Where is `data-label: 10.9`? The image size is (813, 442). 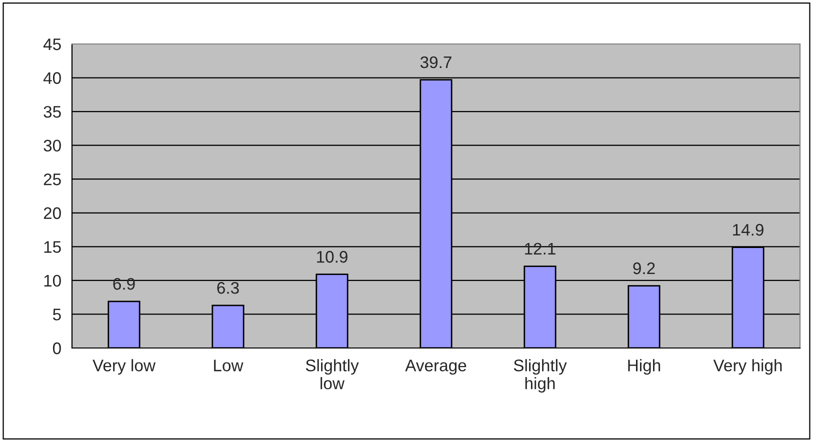 data-label: 10.9 is located at coordinates (332, 256).